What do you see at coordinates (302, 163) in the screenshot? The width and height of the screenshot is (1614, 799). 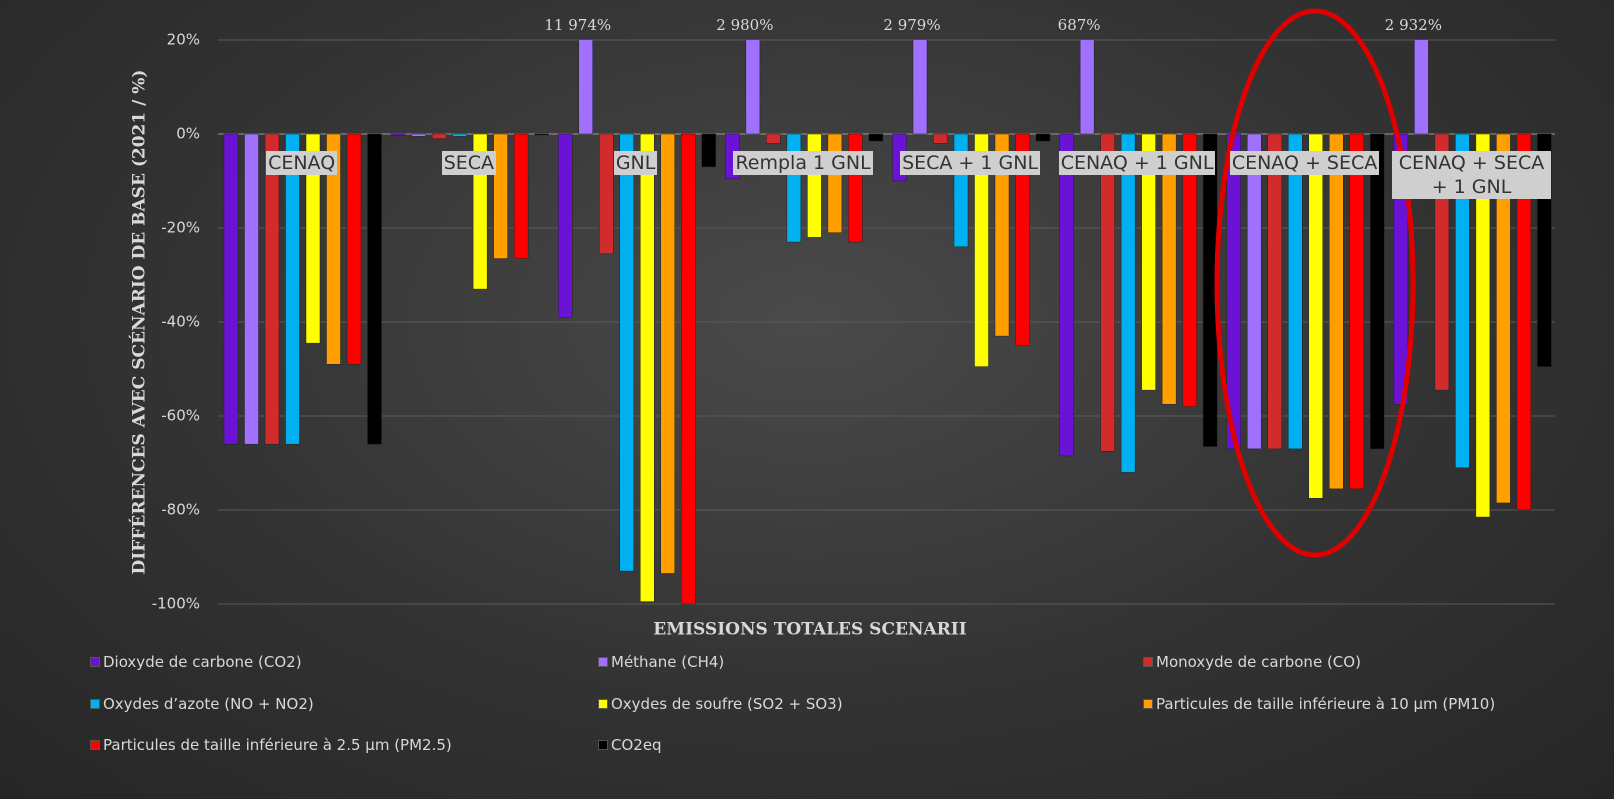 I see `category-label: CENAQ` at bounding box center [302, 163].